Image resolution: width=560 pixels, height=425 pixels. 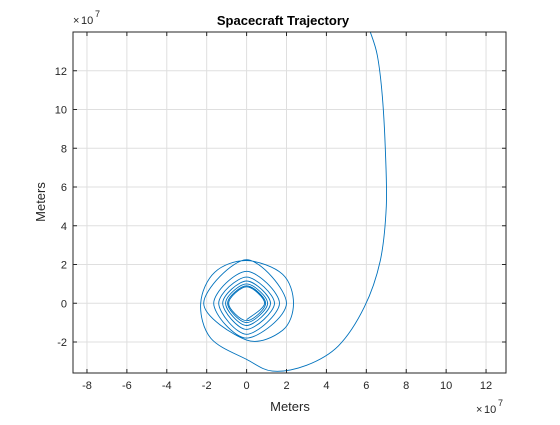 What do you see at coordinates (490, 410) in the screenshot?
I see `x-multiplier-base: 10` at bounding box center [490, 410].